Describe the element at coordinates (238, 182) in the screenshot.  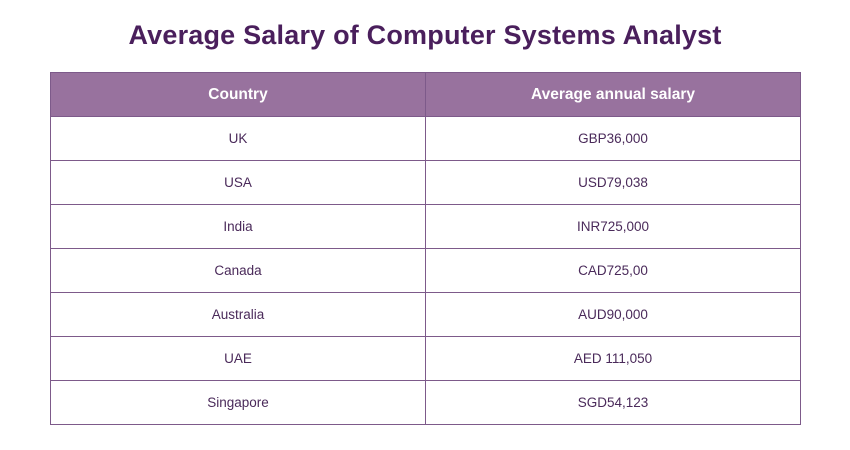
I see `country-cell: USA` at that location.